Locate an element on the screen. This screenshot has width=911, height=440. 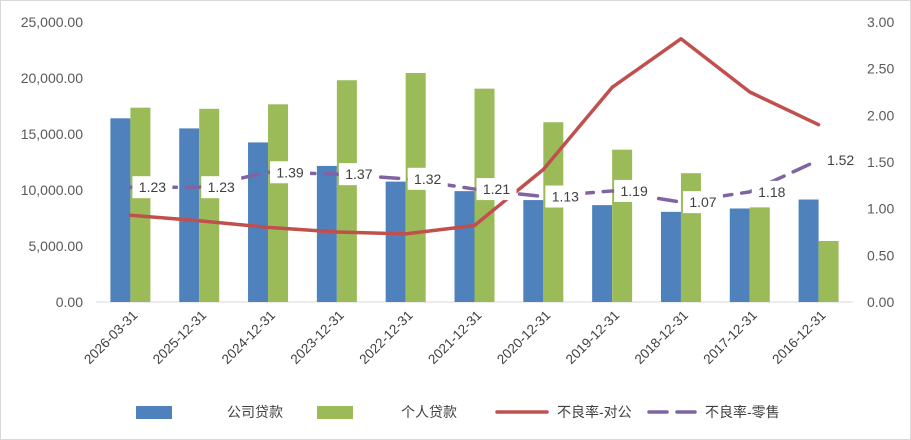
legend-label: 公司贷款 is located at coordinates (255, 412).